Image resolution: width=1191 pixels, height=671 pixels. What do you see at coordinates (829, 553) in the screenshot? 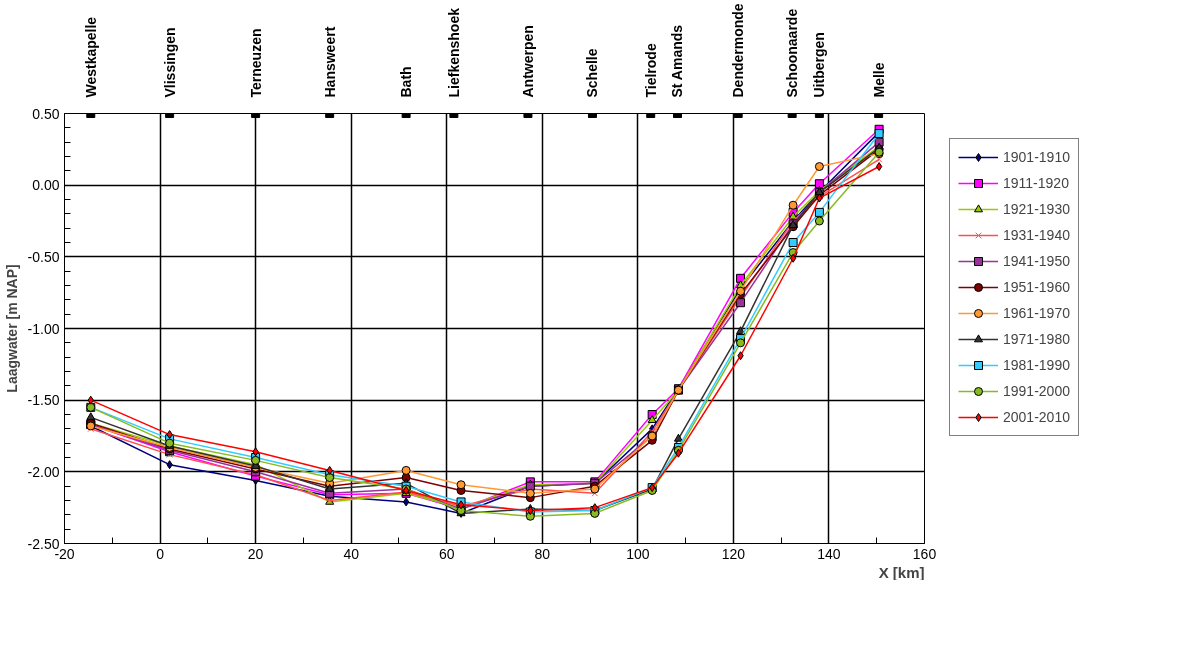
I see `x-tick-label: 140` at bounding box center [829, 553].